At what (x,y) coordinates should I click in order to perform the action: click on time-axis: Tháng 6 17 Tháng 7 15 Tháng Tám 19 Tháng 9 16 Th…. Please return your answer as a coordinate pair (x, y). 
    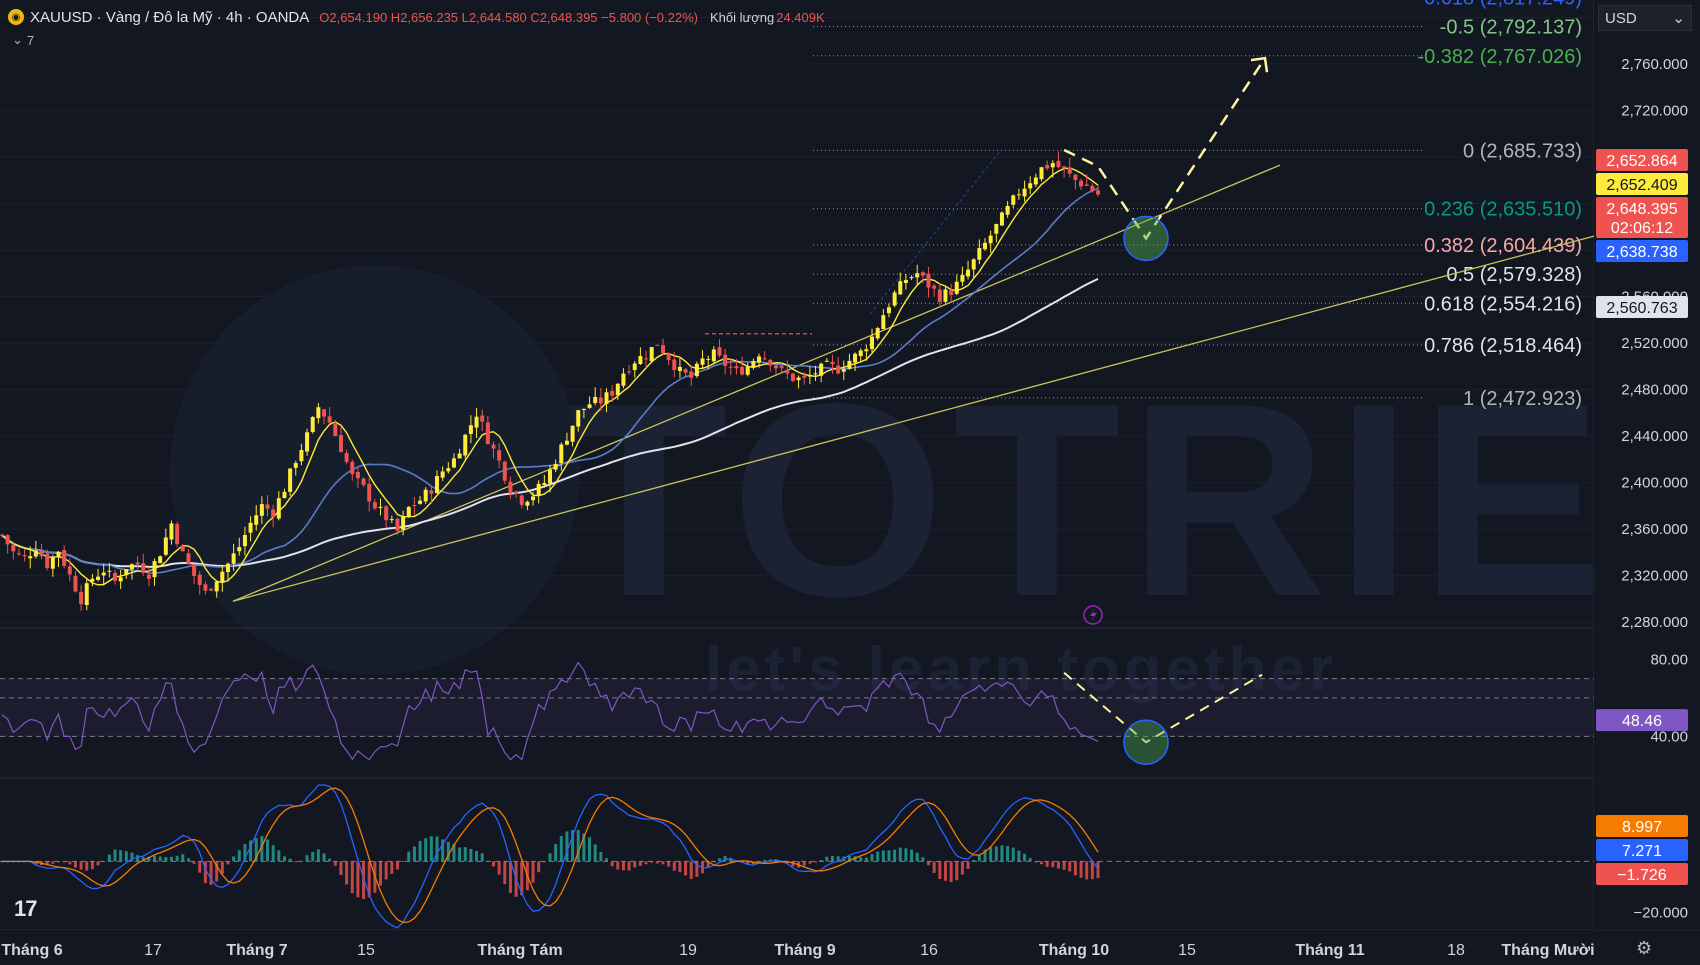
    Looking at the image, I should click on (797, 947).